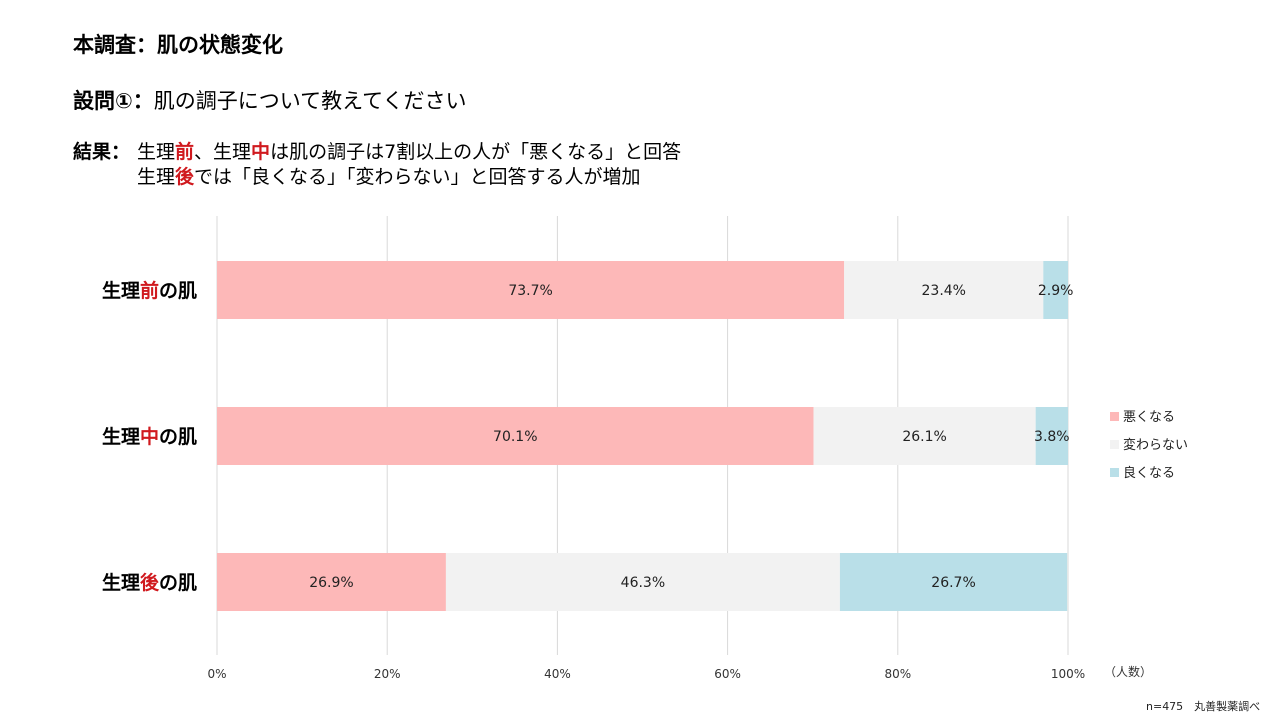  What do you see at coordinates (310, 101) in the screenshot?
I see `question-text: 肌の調子について教えてください` at bounding box center [310, 101].